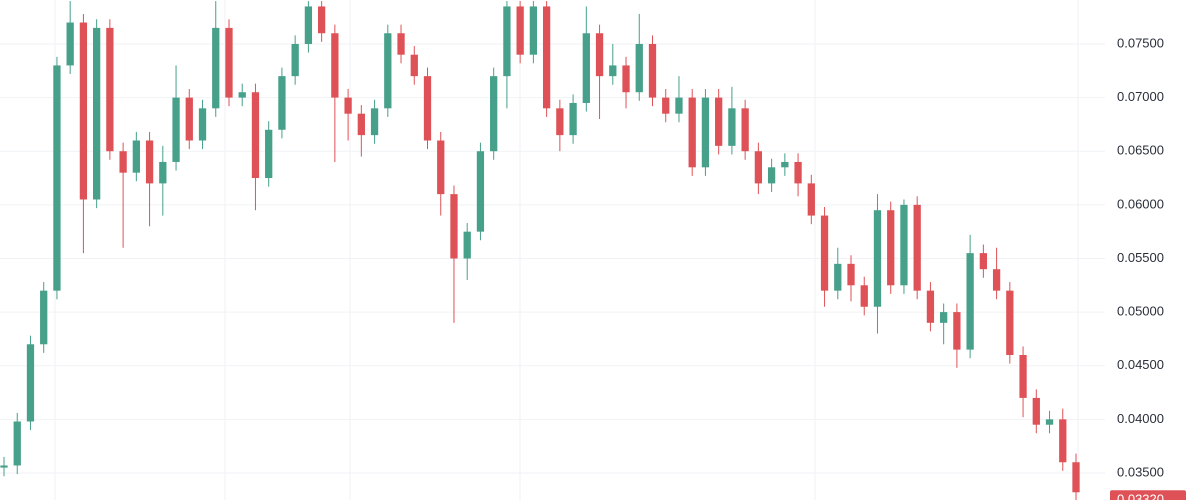 Image resolution: width=1200 pixels, height=500 pixels. What do you see at coordinates (1140, 471) in the screenshot?
I see `y-tick-label: 0.03500` at bounding box center [1140, 471].